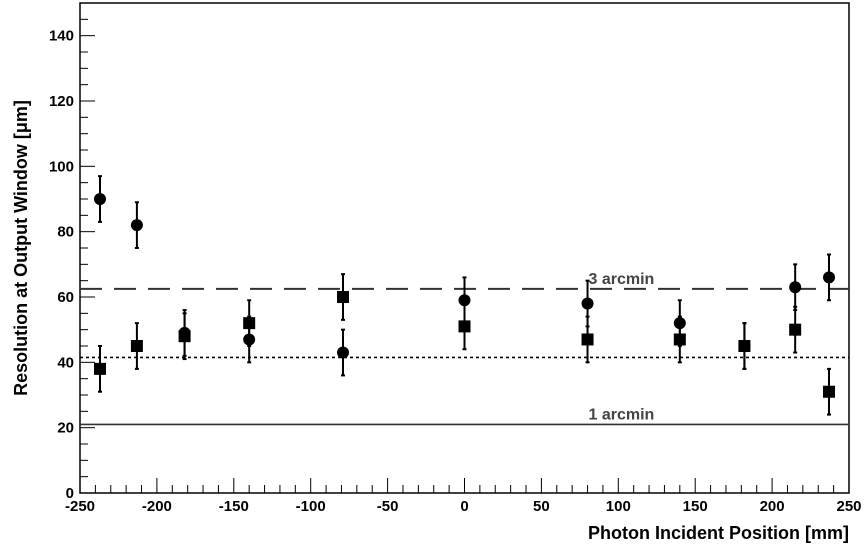 The height and width of the screenshot is (548, 864). Describe the element at coordinates (718, 533) in the screenshot. I see `x-axis-title: Photon Incident Position [mm]` at that location.